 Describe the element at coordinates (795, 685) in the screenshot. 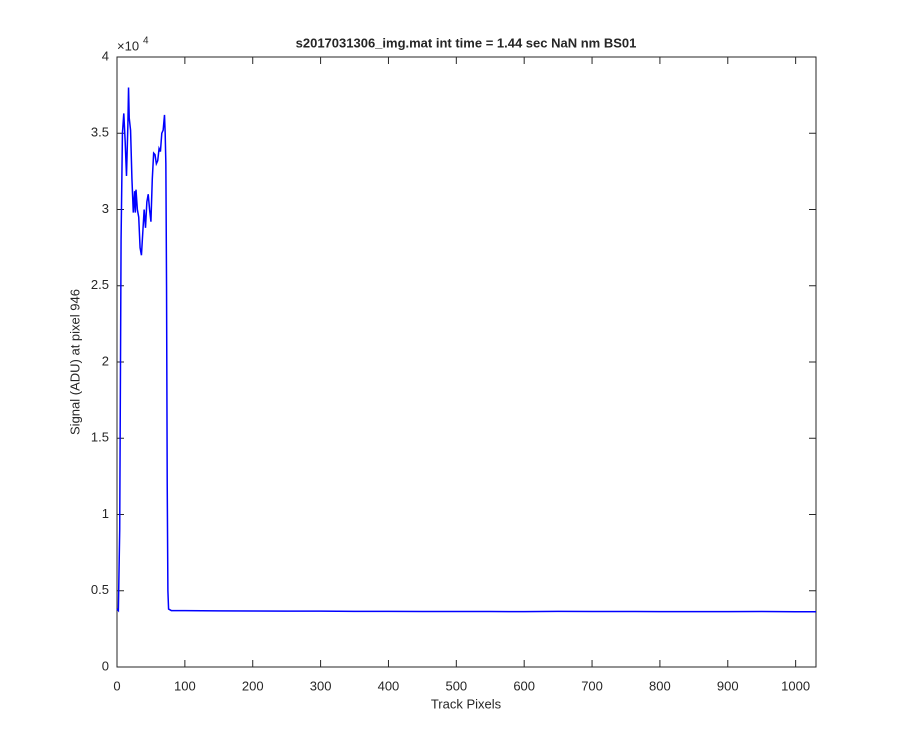

I see `x-tick-label: 1000` at that location.